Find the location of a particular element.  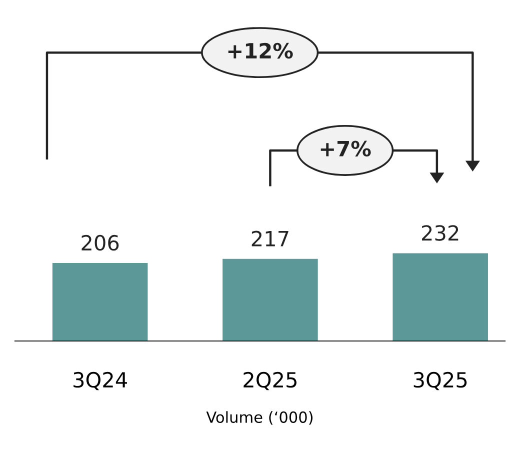

x-tick-label: 3Q24 is located at coordinates (100, 381).